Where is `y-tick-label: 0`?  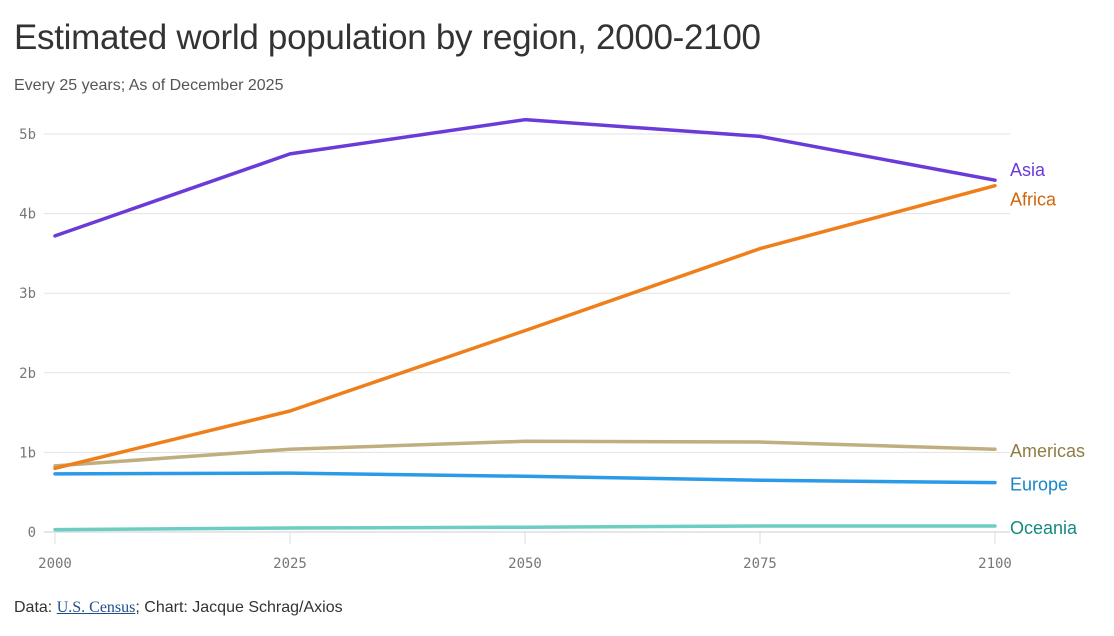
y-tick-label: 0 is located at coordinates (32, 533).